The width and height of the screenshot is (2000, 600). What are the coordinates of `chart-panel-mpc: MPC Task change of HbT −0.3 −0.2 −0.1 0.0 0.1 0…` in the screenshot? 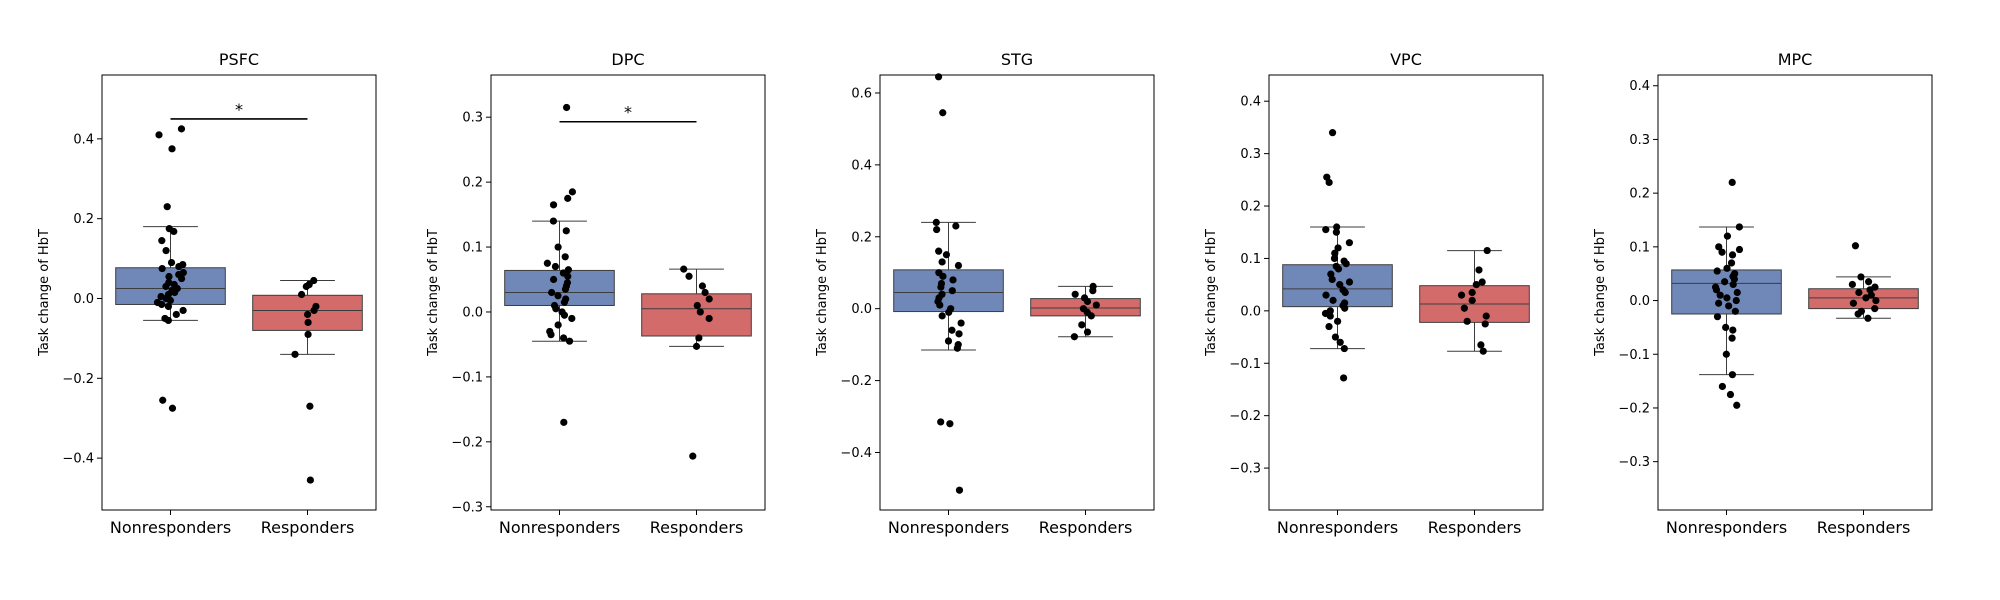 It's located at (1763, 293).